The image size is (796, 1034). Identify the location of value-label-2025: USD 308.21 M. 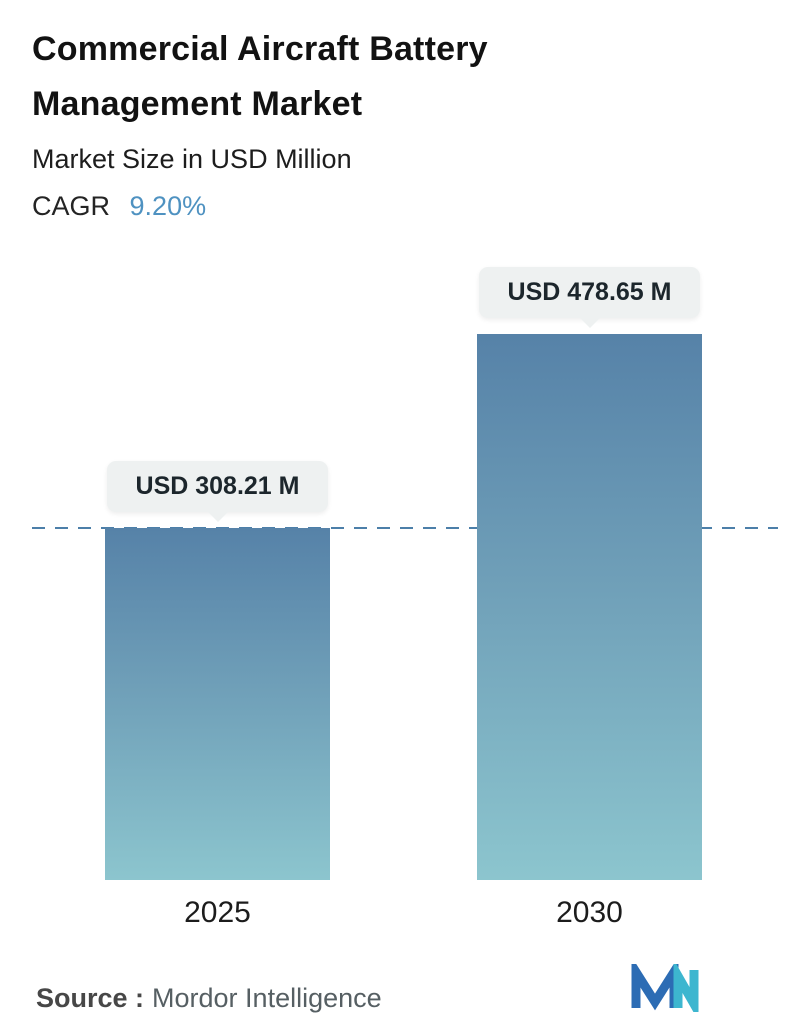
(217, 486).